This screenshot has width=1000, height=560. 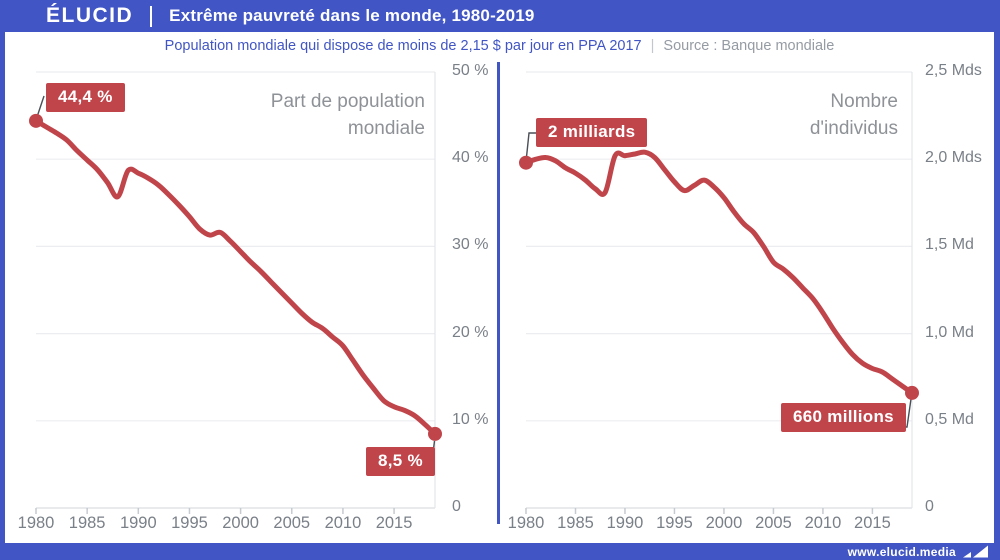 What do you see at coordinates (470, 332) in the screenshot?
I see `y-axis-label-left: 20 %` at bounding box center [470, 332].